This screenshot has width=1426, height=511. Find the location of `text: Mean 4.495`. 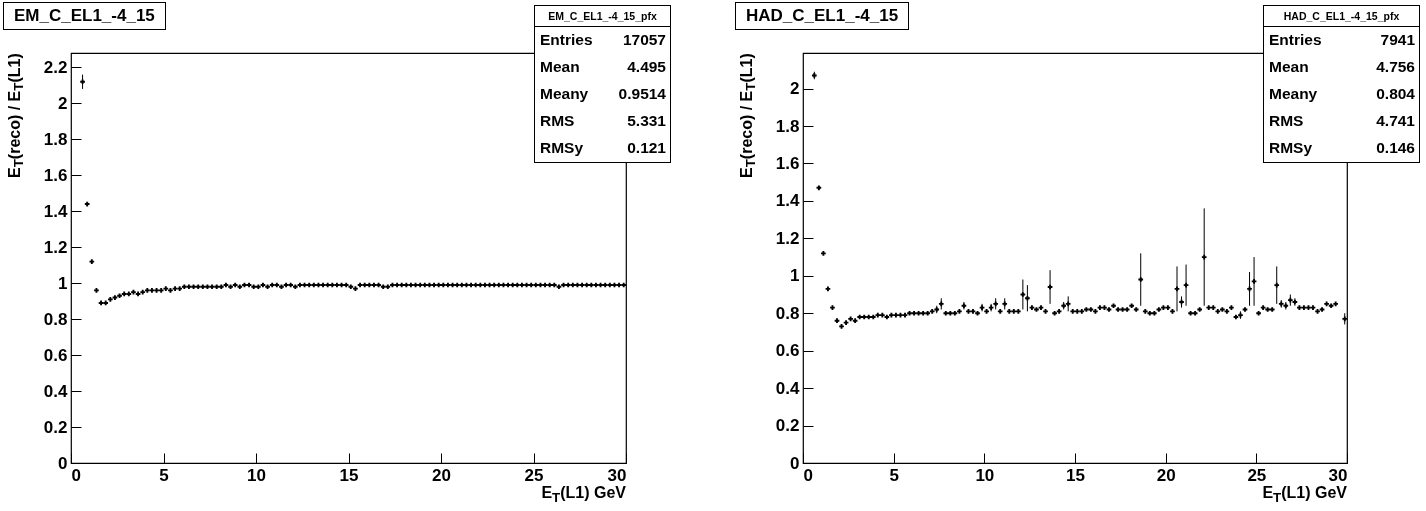

text: Mean 4.495 is located at coordinates (603, 66).